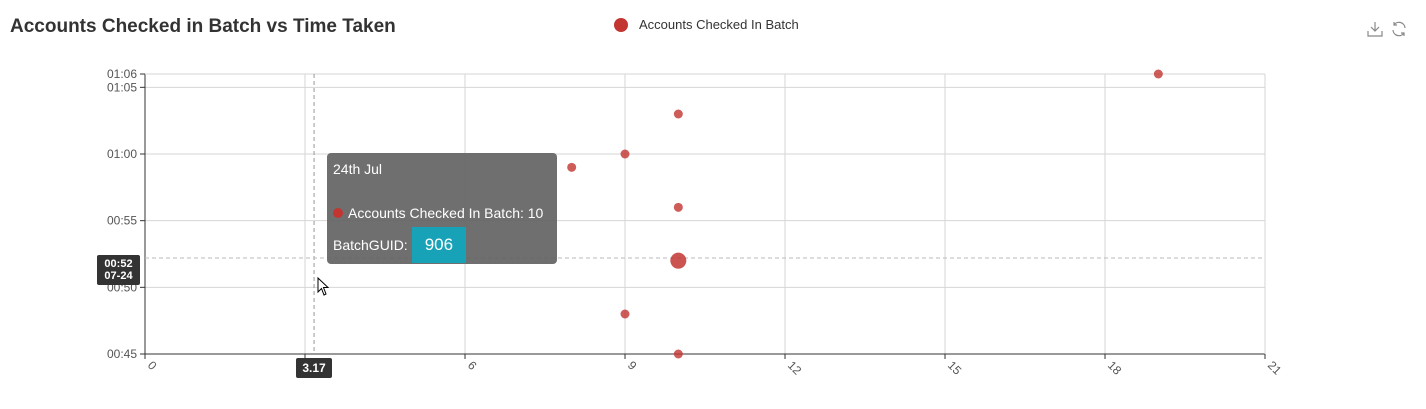 The image size is (1426, 409). What do you see at coordinates (370, 245) in the screenshot?
I see `tooltip-guid-label: BatchGUID:` at bounding box center [370, 245].